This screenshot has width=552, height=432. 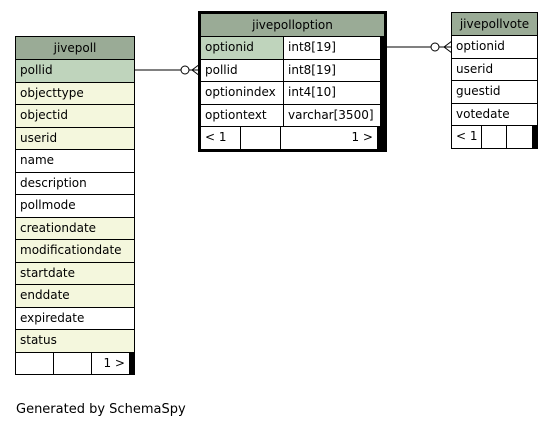 I want to click on column-name: description, so click(x=75, y=183).